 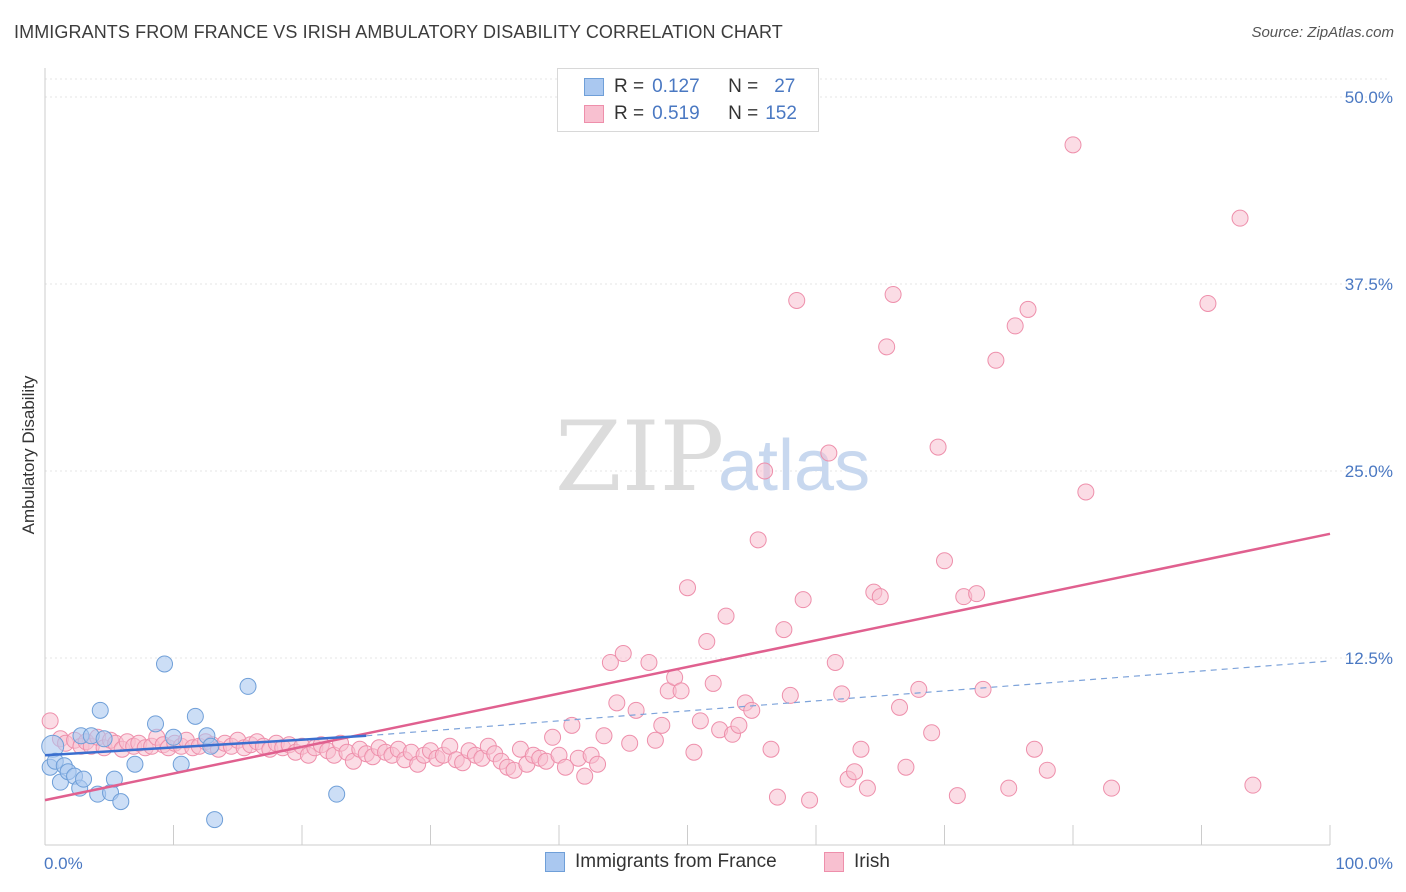 What do you see at coordinates (1369, 97) in the screenshot?
I see `y-tick-label: 50.0%` at bounding box center [1369, 97].